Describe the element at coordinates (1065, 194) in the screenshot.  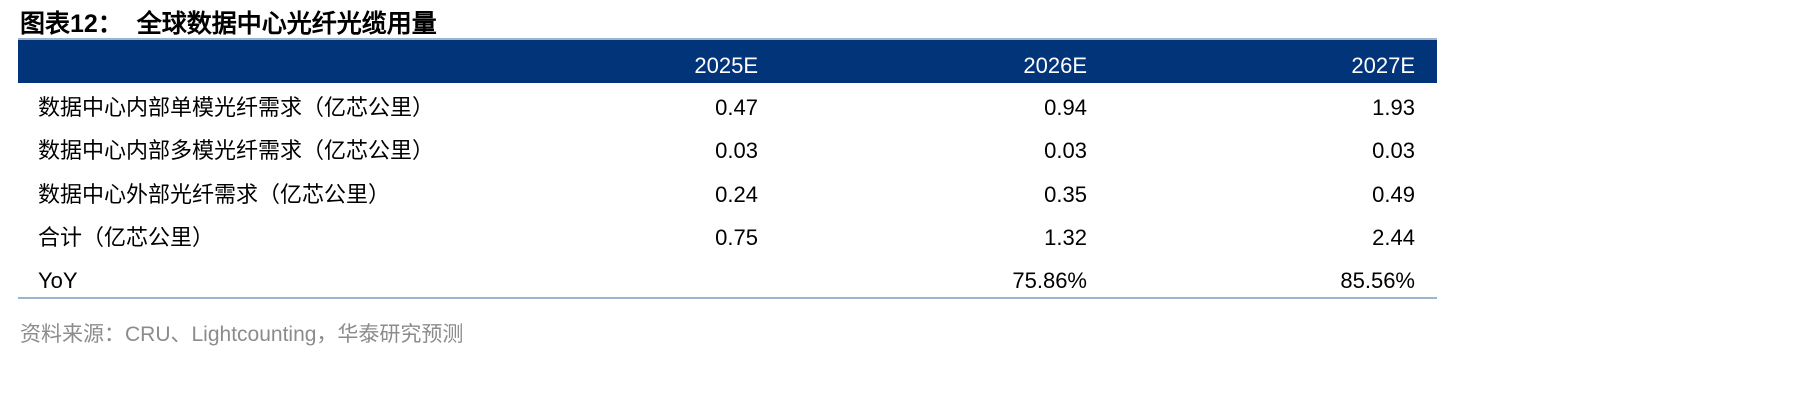
I see `table-cell: 0.35` at that location.